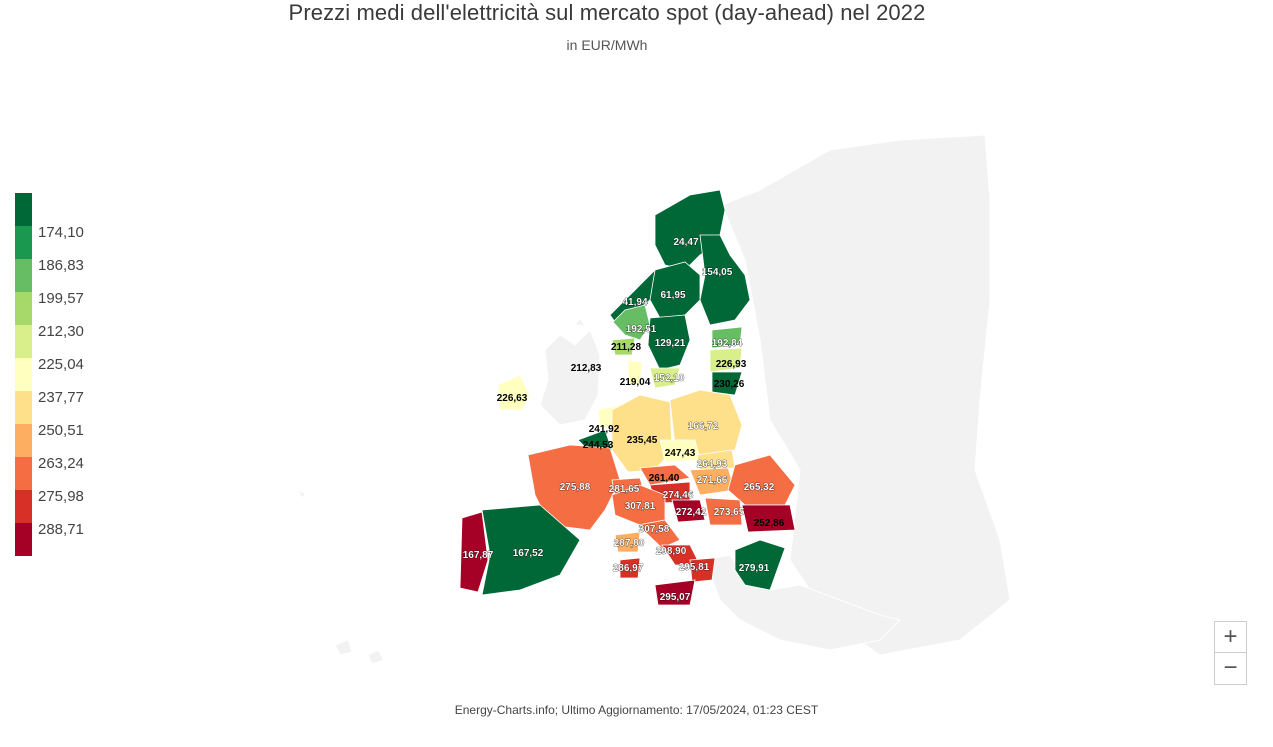 The image size is (1273, 747). I want to click on region-label: 275,88, so click(575, 487).